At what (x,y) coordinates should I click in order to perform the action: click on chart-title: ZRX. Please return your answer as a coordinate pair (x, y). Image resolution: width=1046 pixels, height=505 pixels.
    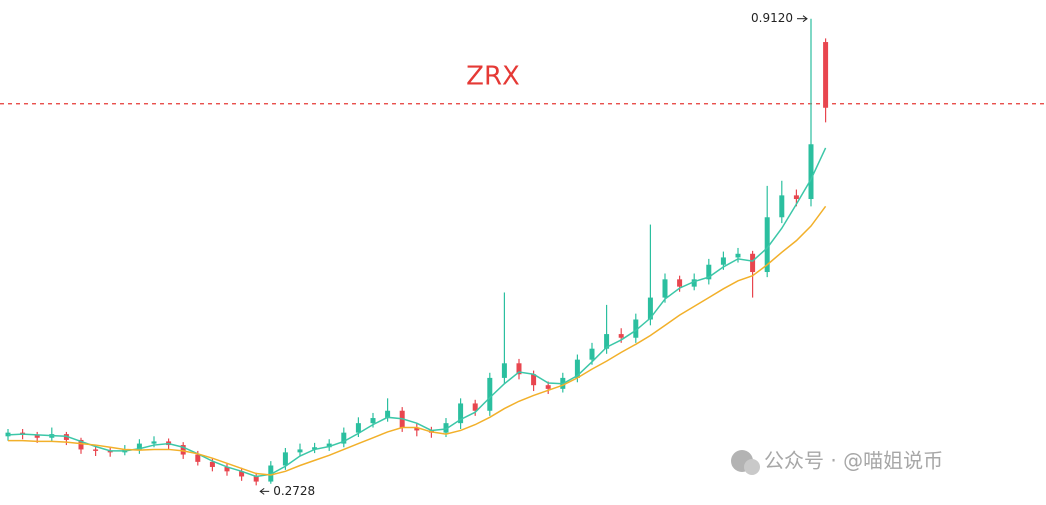
    Looking at the image, I should click on (493, 77).